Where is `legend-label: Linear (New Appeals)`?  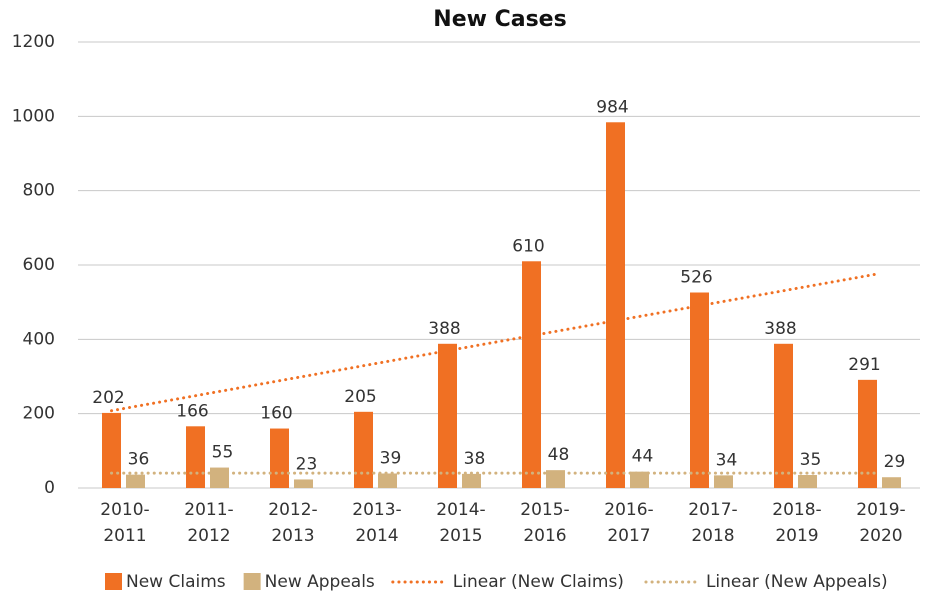 legend-label: Linear (New Appeals) is located at coordinates (797, 582).